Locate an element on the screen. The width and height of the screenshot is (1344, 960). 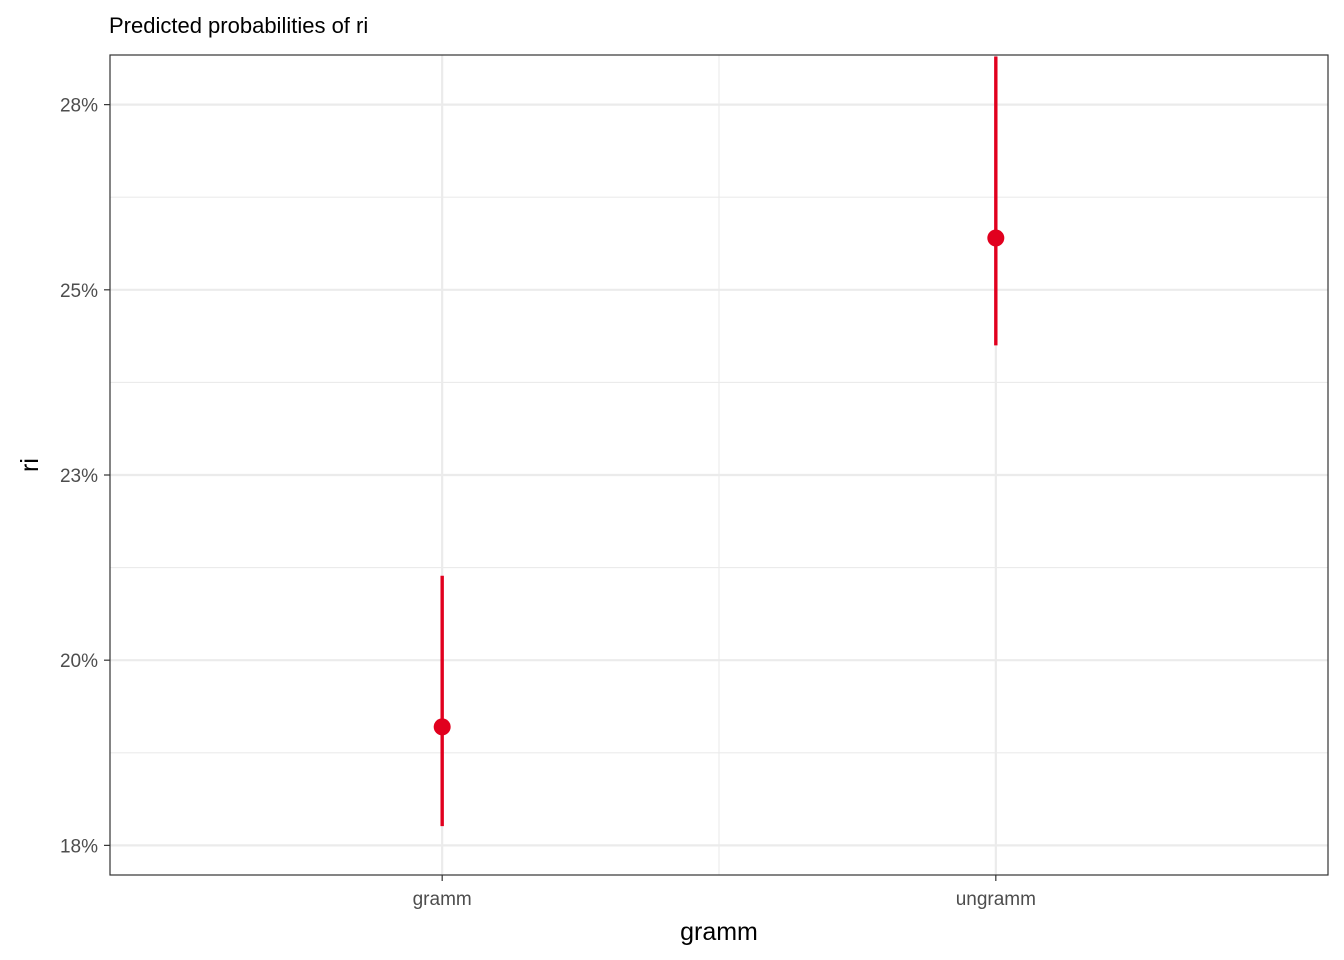
y-tick-label: 28% is located at coordinates (79, 106).